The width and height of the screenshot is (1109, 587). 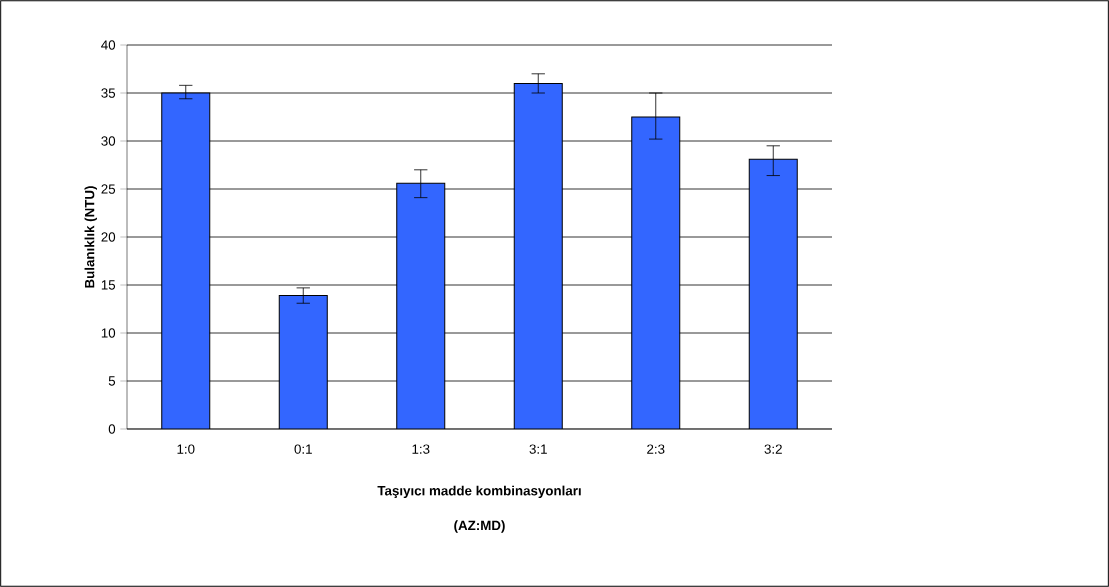 I want to click on text: Taşıyıcı madde kombinasyonları (AZ:MD), so click(x=479, y=509).